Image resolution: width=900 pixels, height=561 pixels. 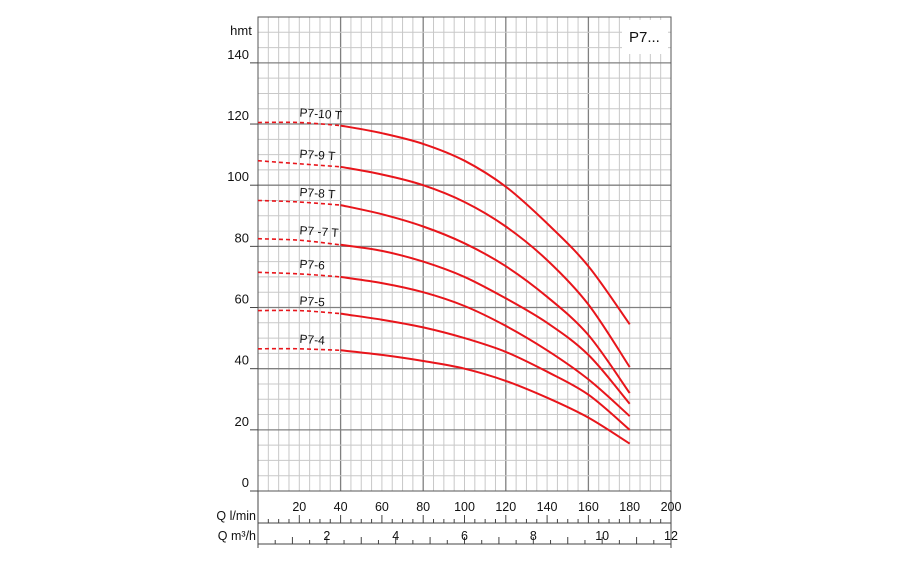 What do you see at coordinates (238, 54) in the screenshot?
I see `y-tick-label: 140` at bounding box center [238, 54].